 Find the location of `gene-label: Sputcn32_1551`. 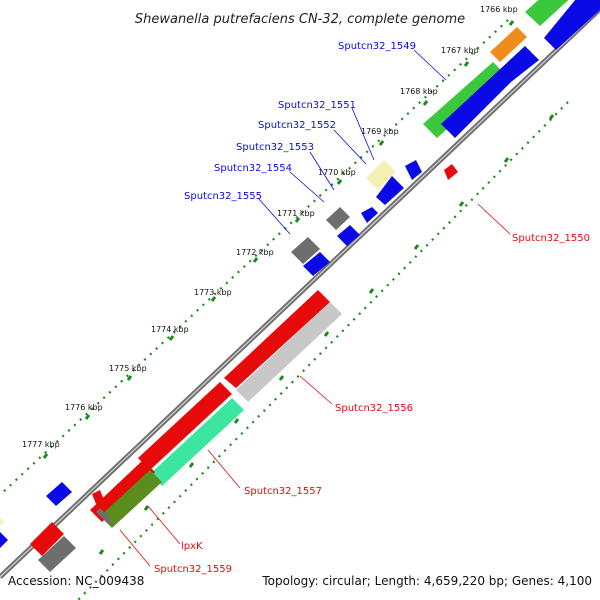

gene-label: Sputcn32_1551 is located at coordinates (317, 105).